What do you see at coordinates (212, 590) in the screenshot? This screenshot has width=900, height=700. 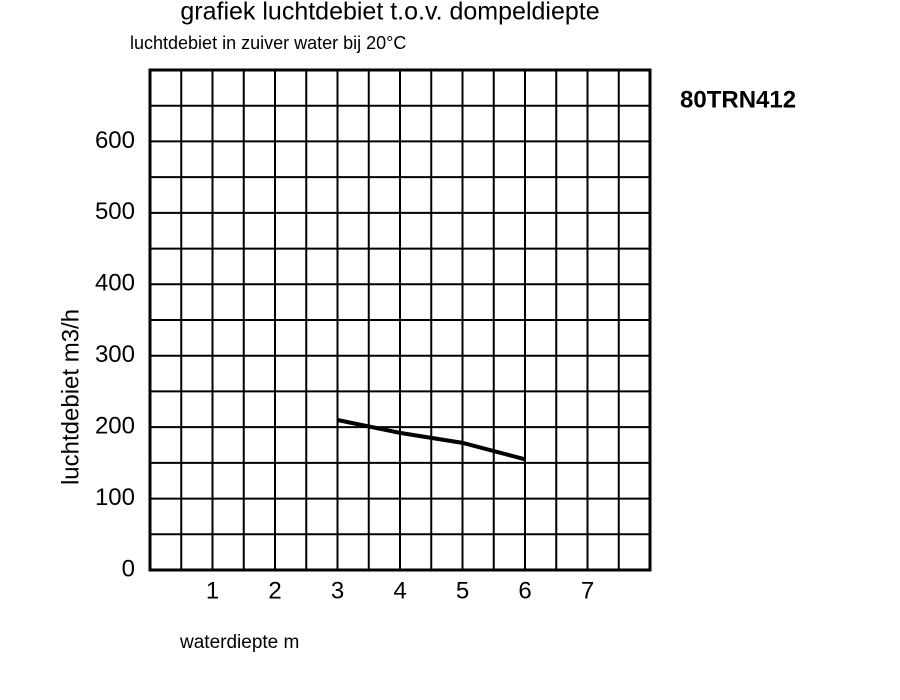 I see `x-tick-label: 1` at bounding box center [212, 590].